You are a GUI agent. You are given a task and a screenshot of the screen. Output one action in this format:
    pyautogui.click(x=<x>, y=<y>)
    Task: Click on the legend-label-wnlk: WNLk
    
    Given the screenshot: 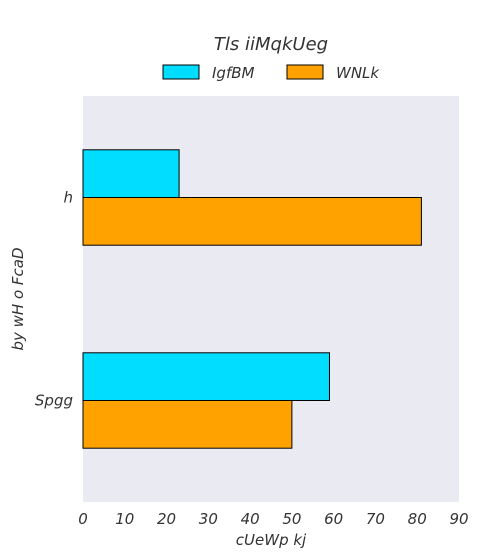 What is the action you would take?
    pyautogui.click(x=358, y=73)
    